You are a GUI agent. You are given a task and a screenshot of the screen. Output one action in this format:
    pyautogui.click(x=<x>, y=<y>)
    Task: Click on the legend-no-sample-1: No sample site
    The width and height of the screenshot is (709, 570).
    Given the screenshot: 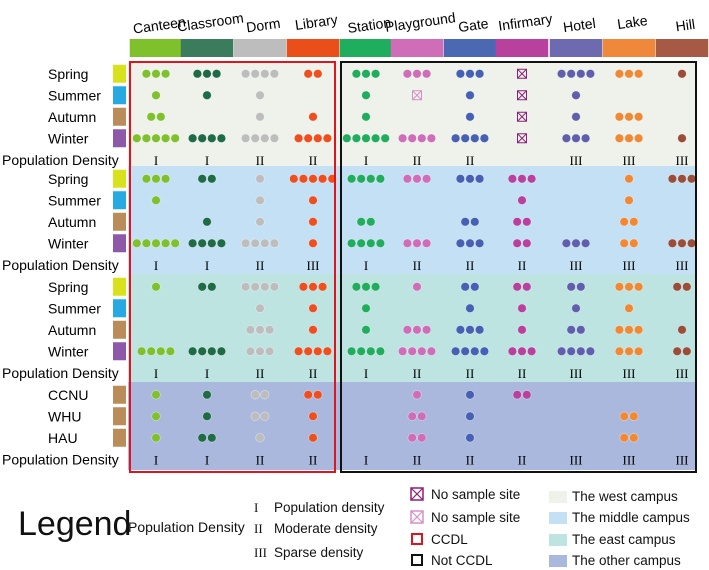 What is the action you would take?
    pyautogui.click(x=476, y=494)
    